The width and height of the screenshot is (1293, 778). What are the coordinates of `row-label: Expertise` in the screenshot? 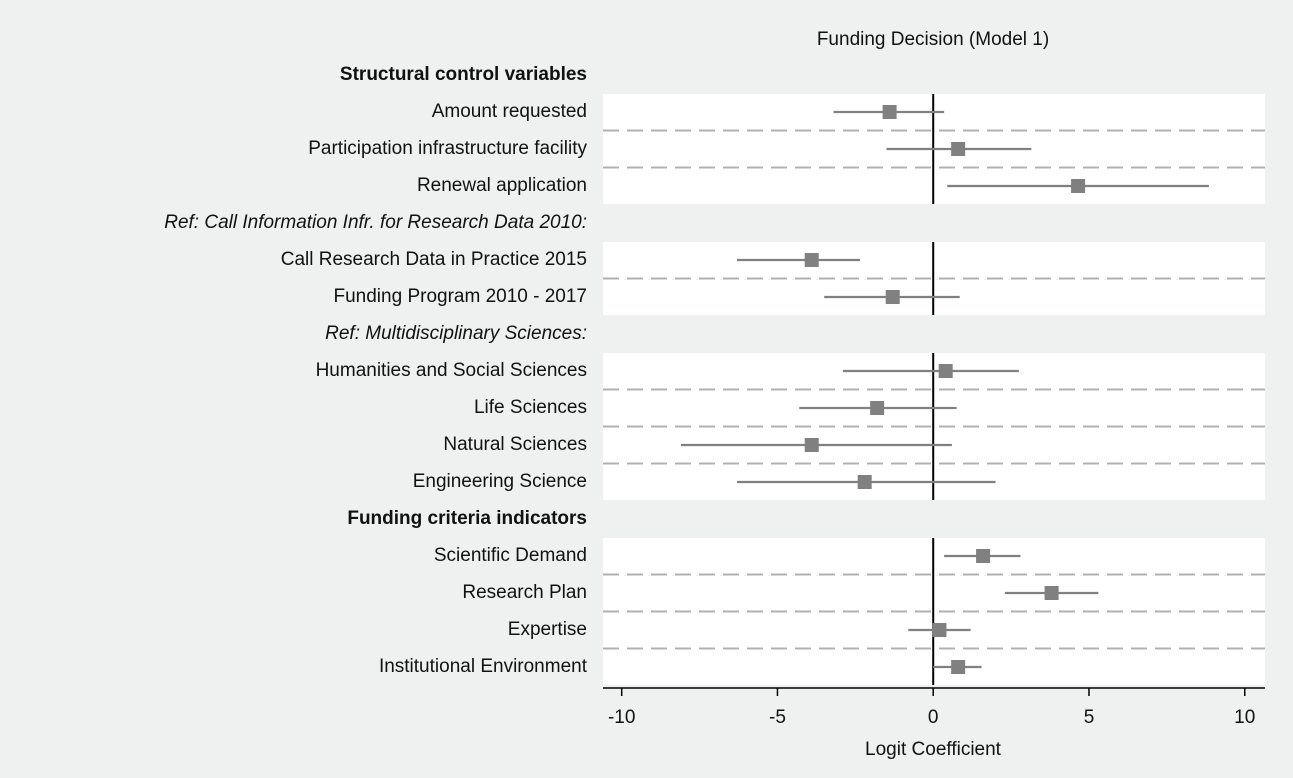 It's located at (547, 629).